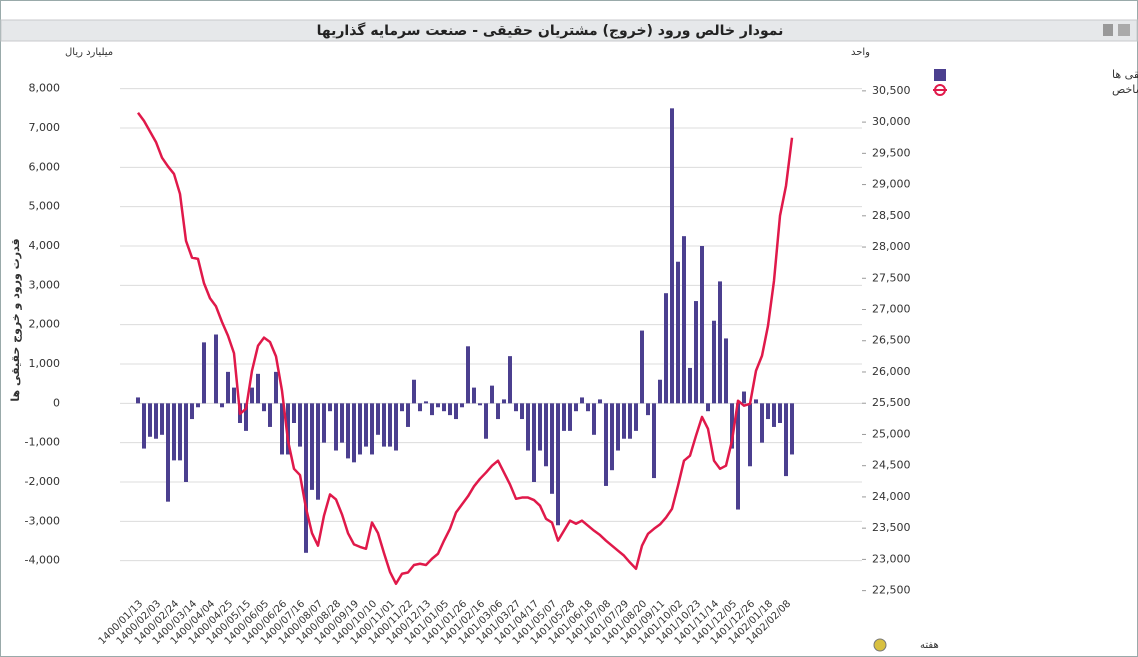  Describe the element at coordinates (860, 52) in the screenshot. I see `y2-unit: واحد` at that location.